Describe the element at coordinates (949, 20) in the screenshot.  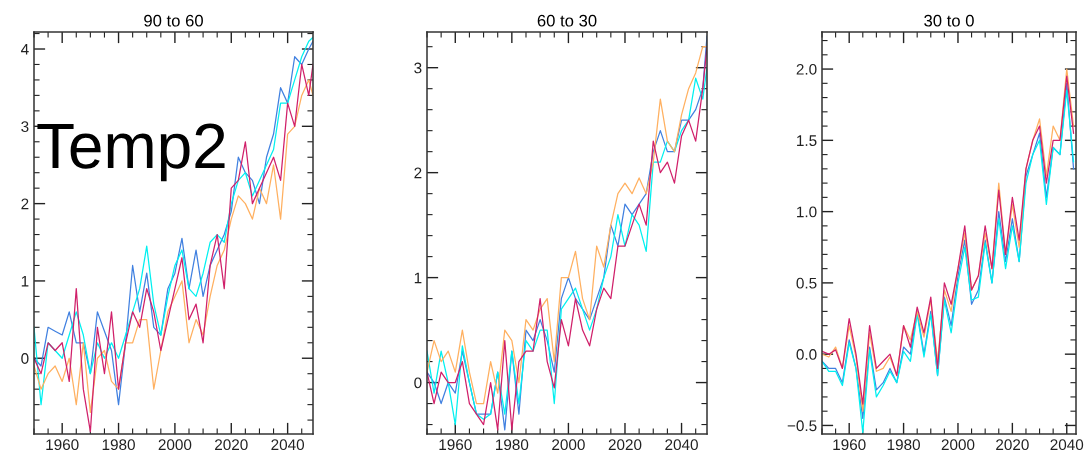
I see `chart-title: 30 to 0` at that location.